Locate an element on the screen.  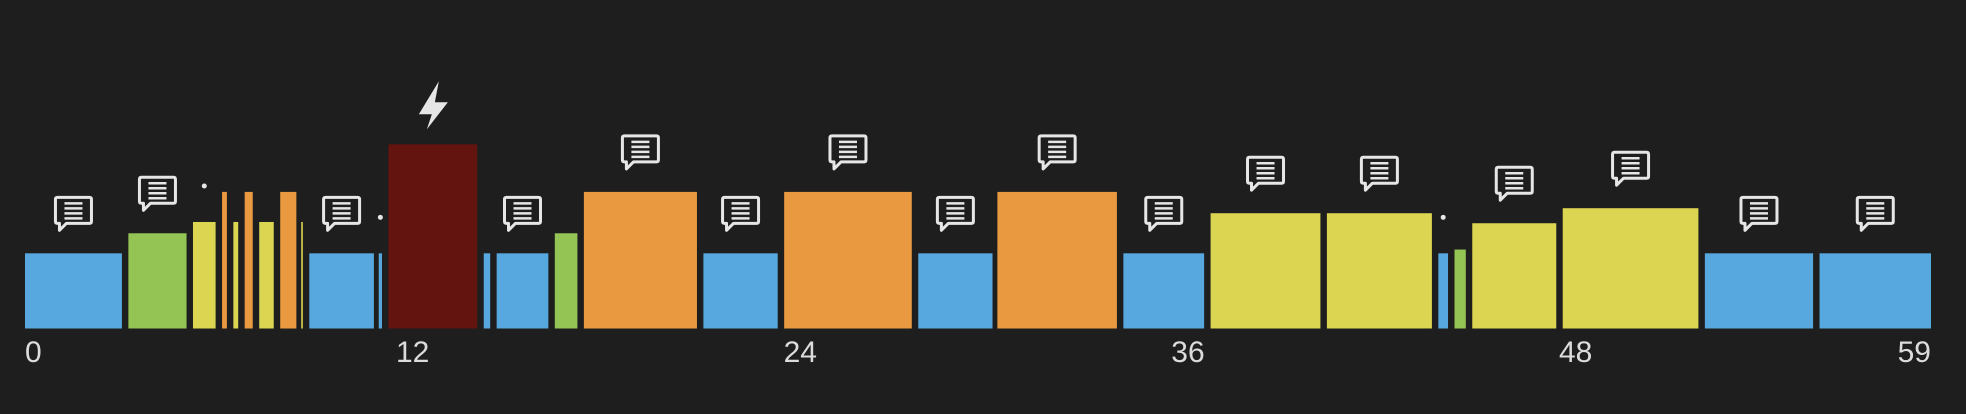
x-tick-label: 36 is located at coordinates (1187, 352).